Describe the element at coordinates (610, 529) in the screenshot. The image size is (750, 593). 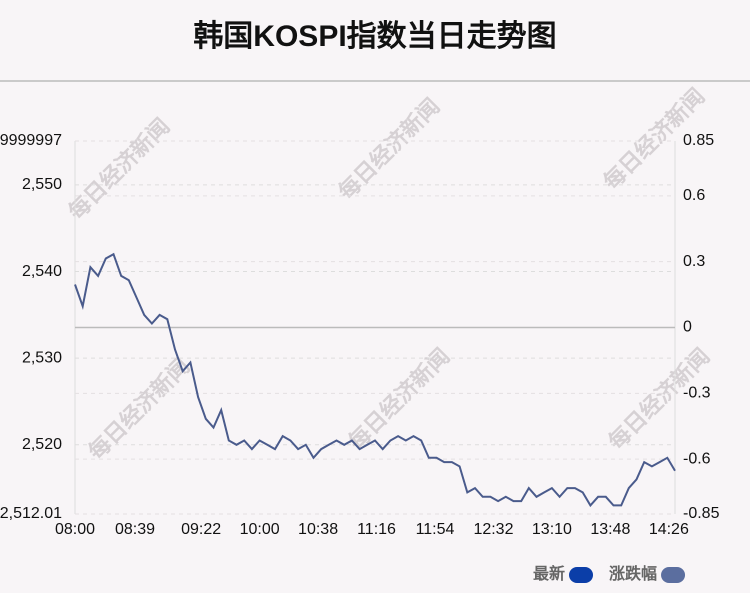
I see `x-tick-label: 13:48` at that location.